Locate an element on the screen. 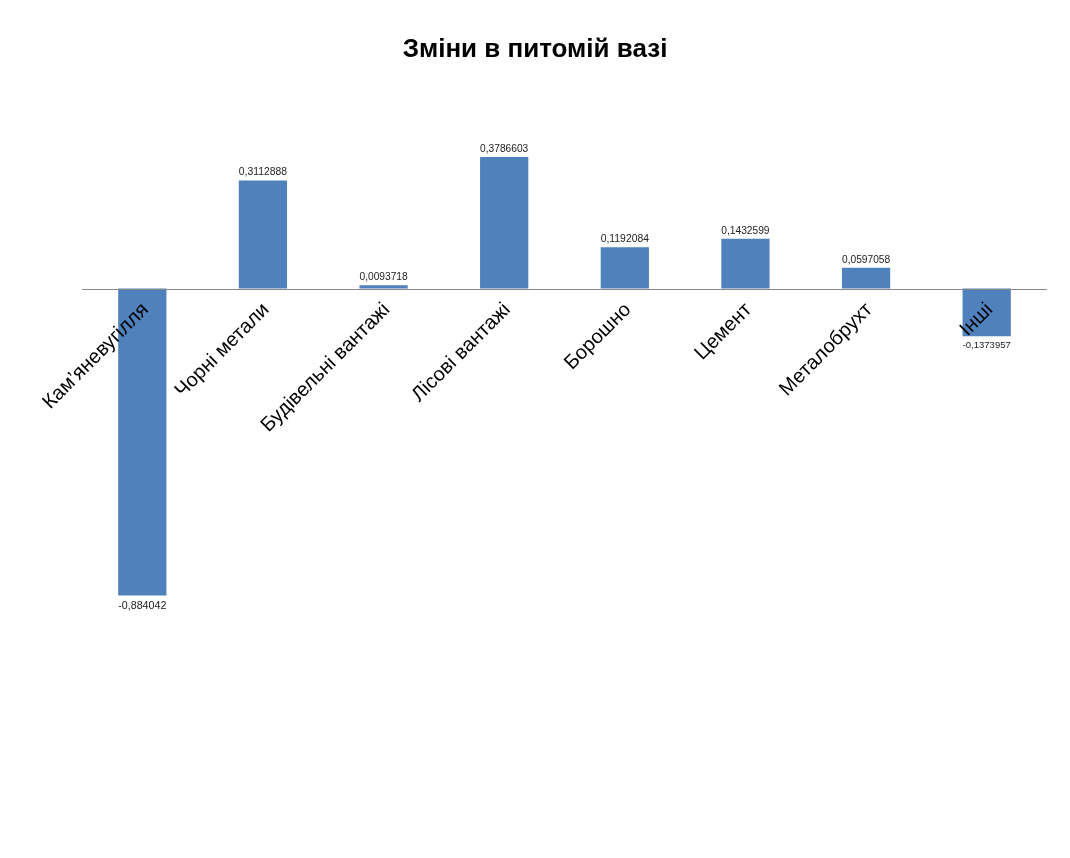 This screenshot has height=858, width=1070. data-label: 0,3786603 is located at coordinates (504, 148).